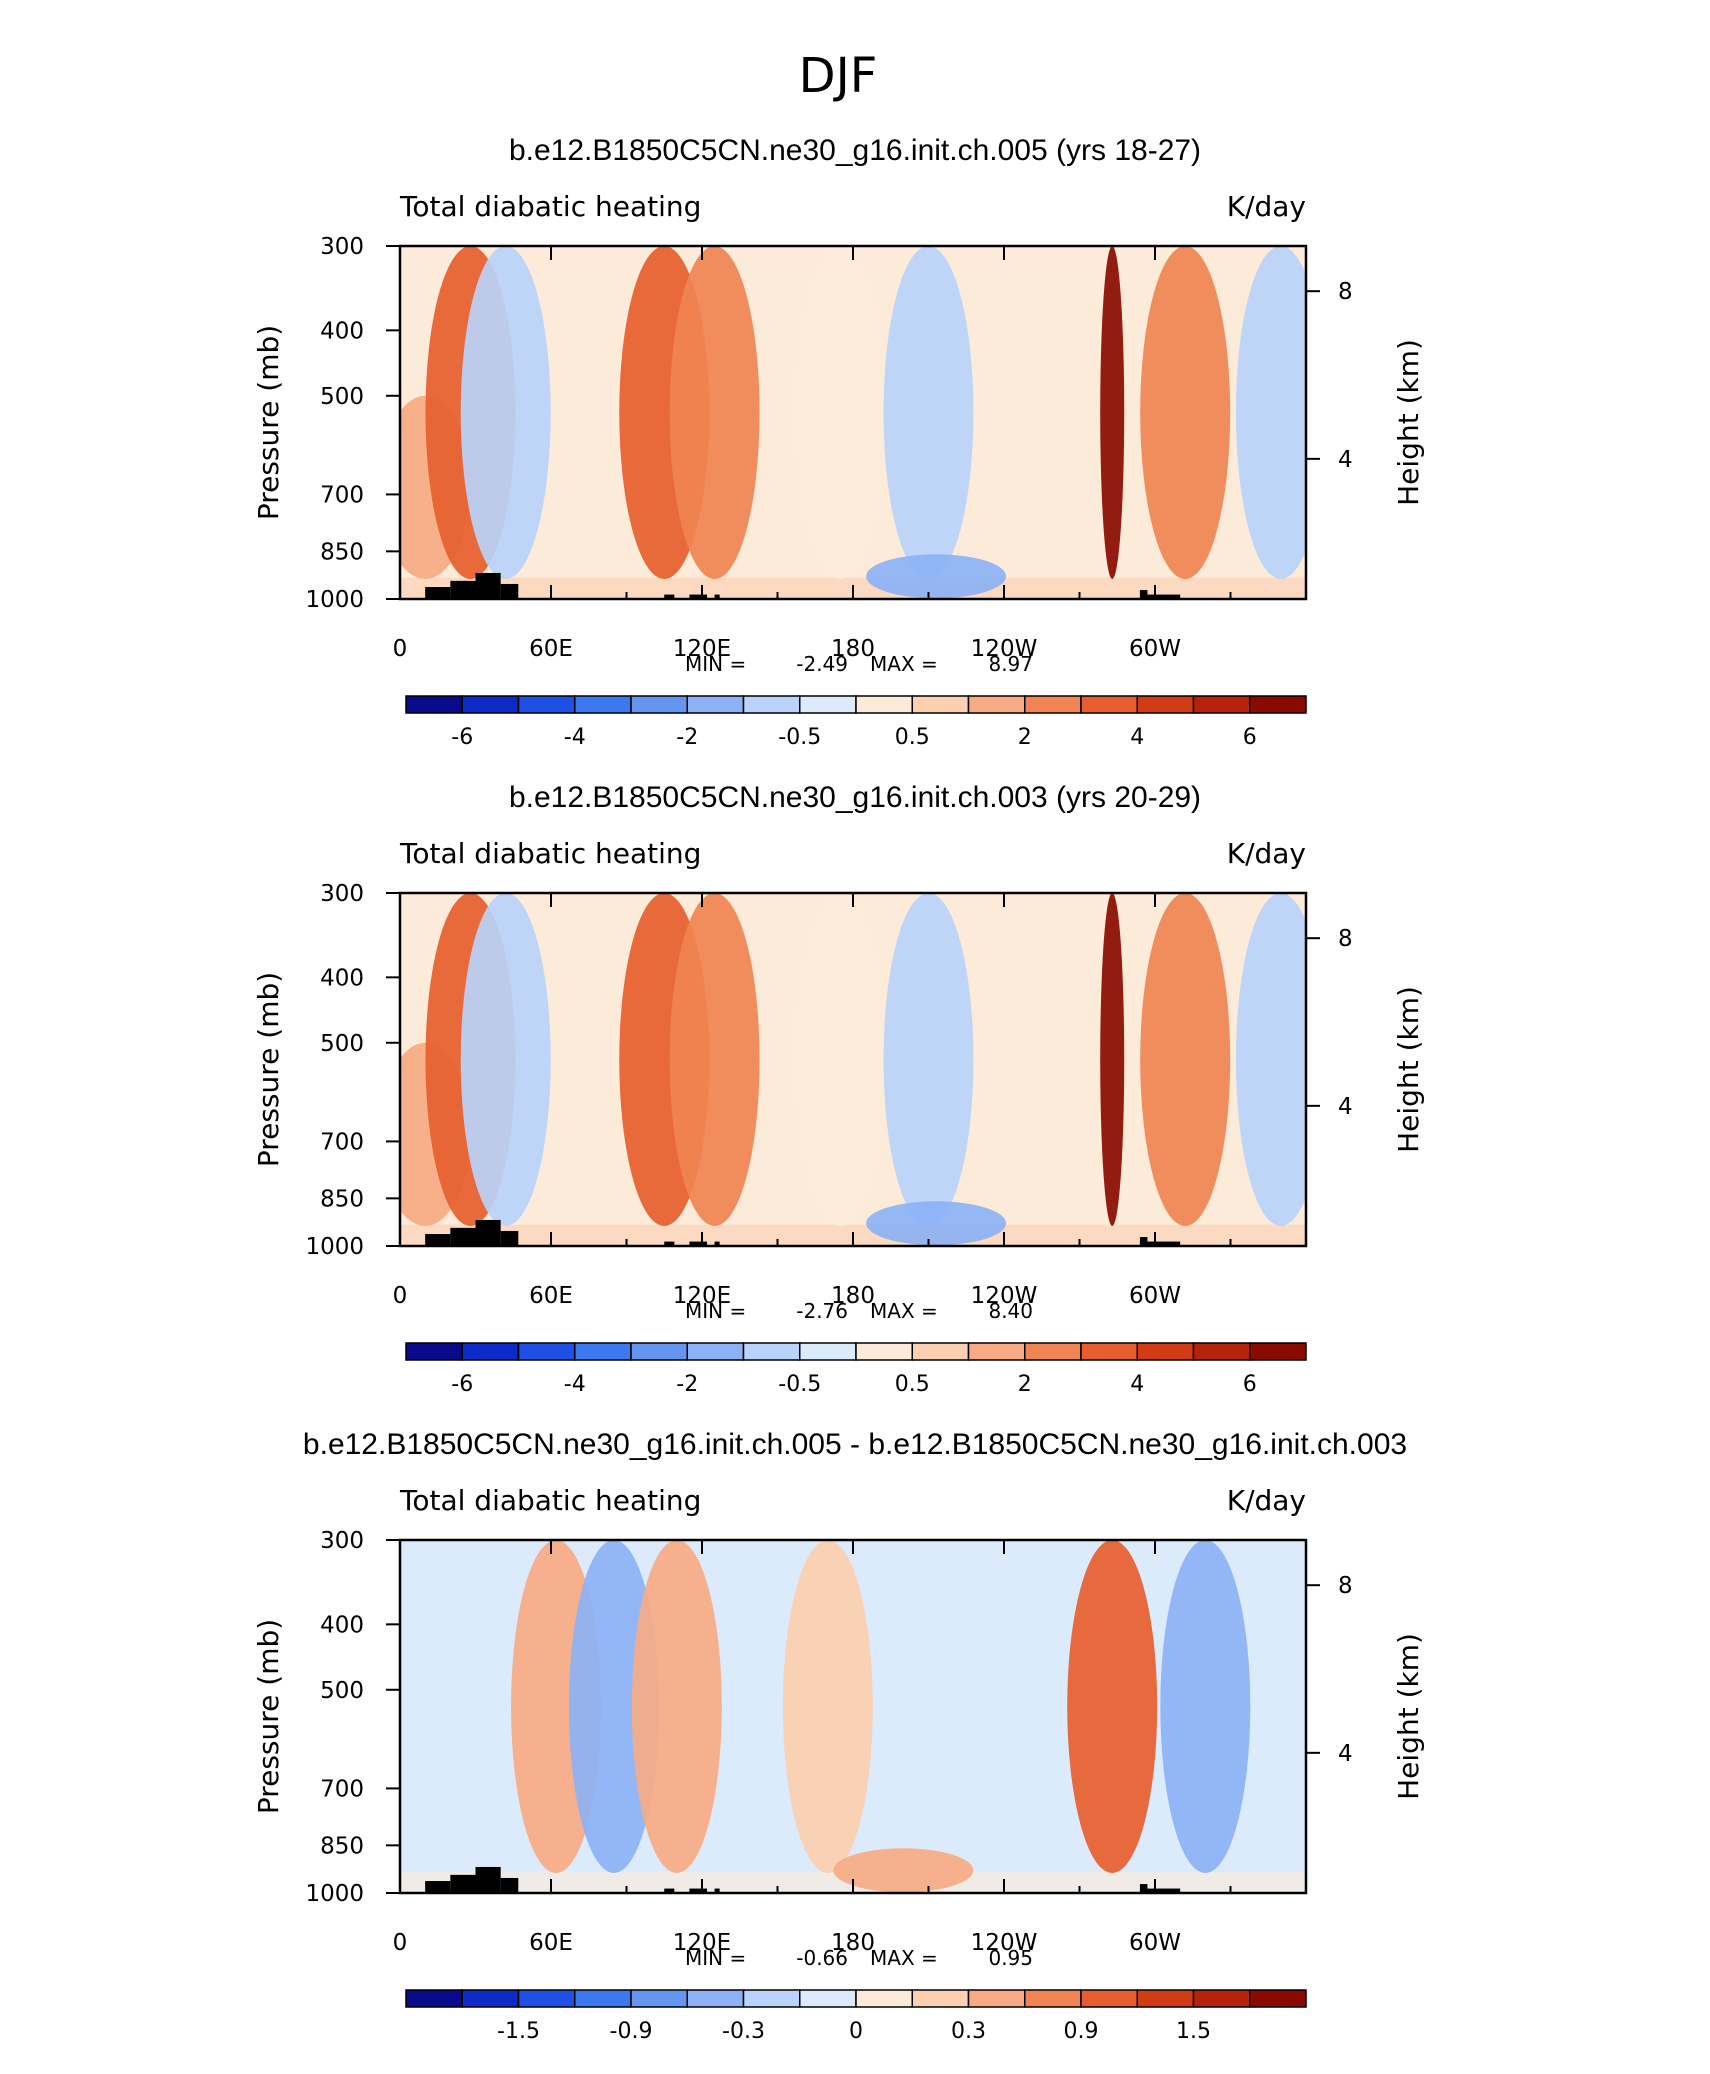  I want to click on y-axis-label: Pressure (mb), so click(268, 422).